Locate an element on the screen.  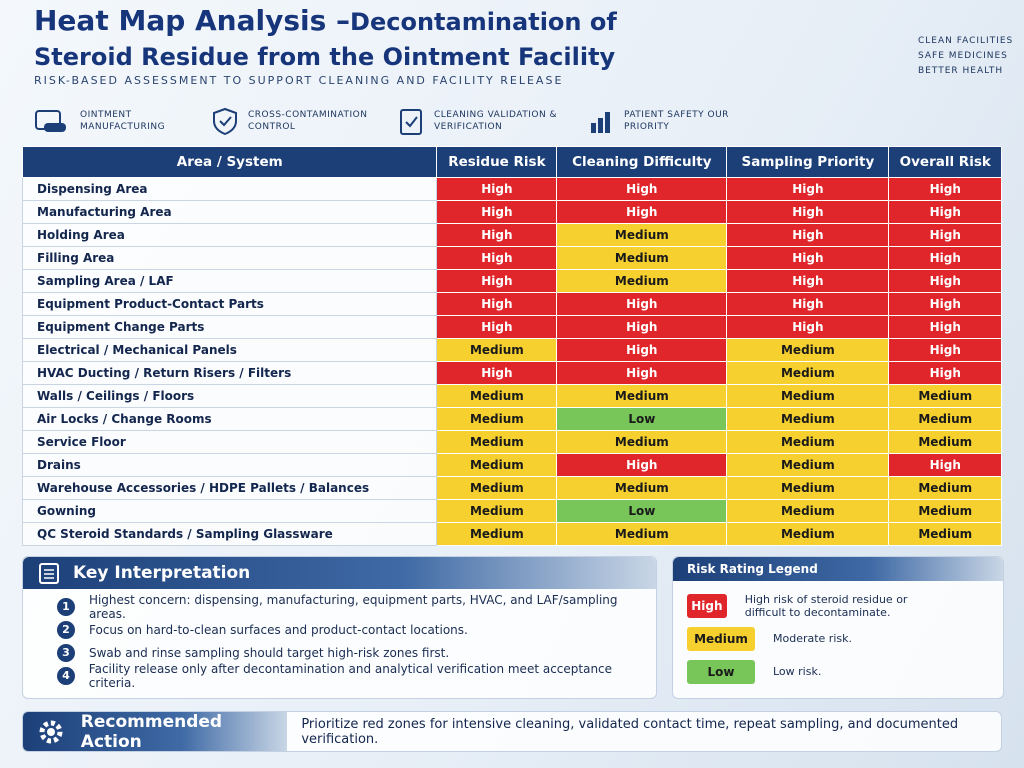
column-header: Overall Risk is located at coordinates (945, 162).